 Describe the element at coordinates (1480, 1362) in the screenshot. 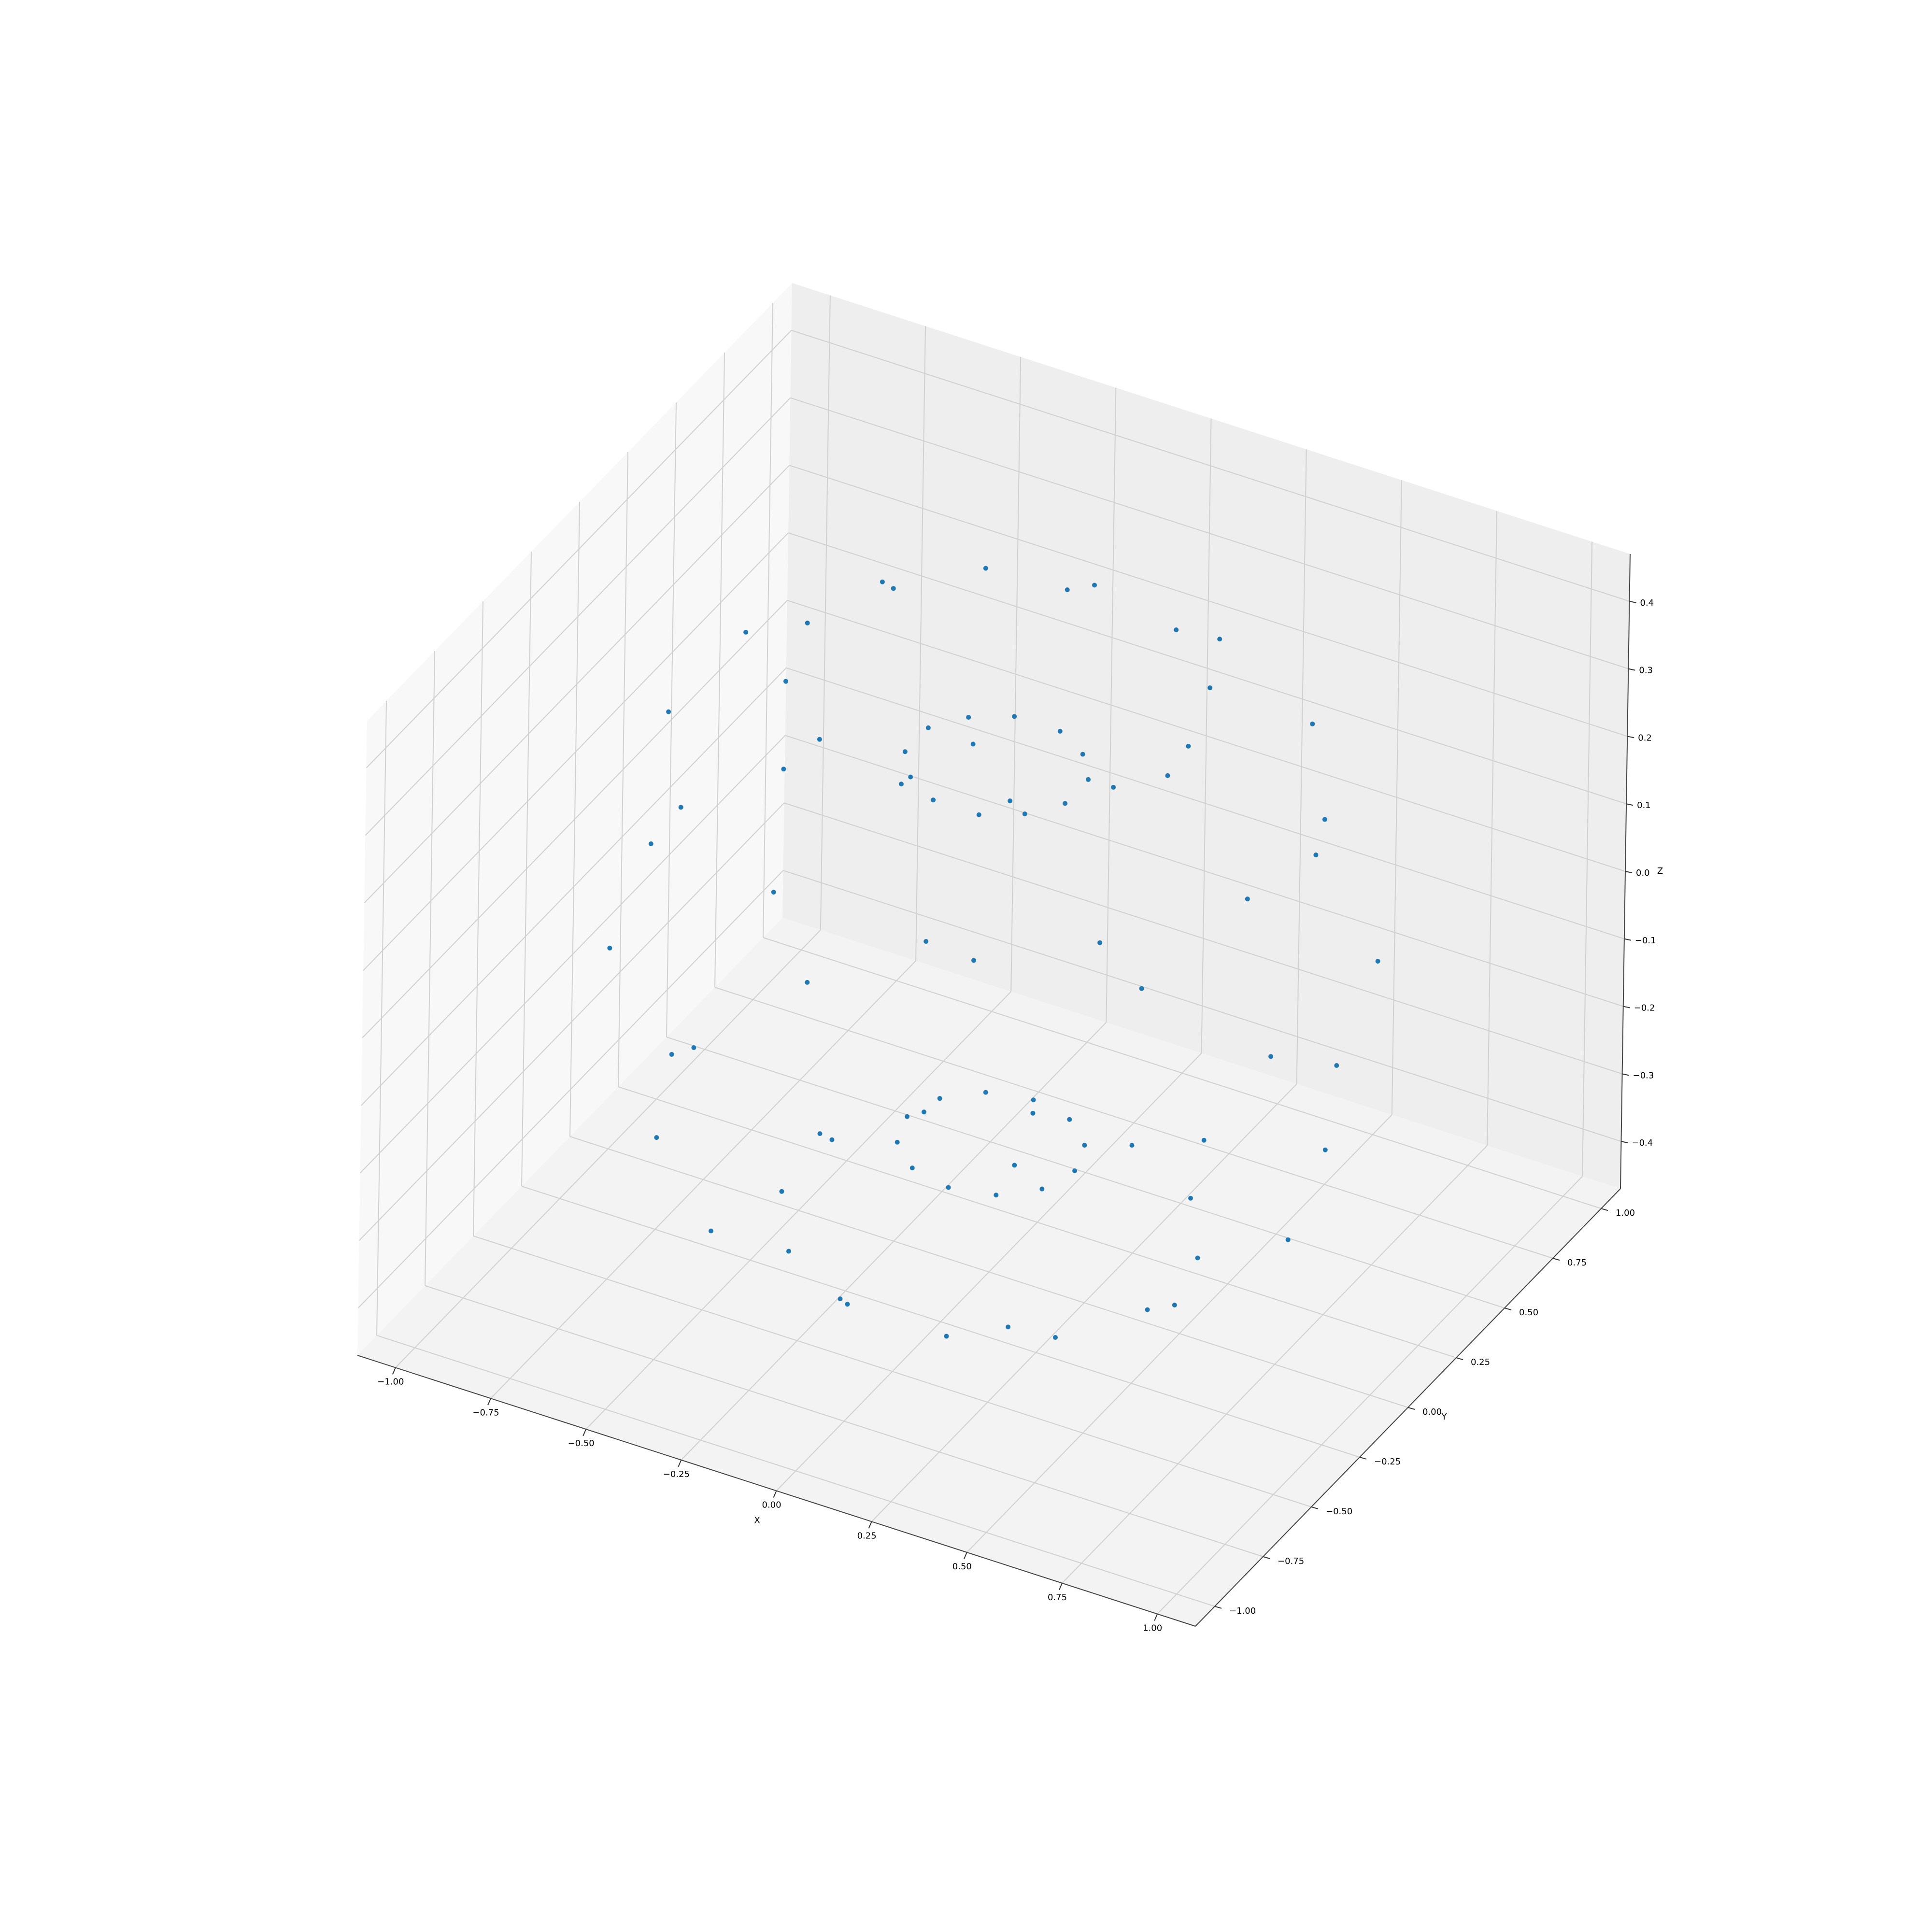

I see `y-tick-label: 0.25` at that location.